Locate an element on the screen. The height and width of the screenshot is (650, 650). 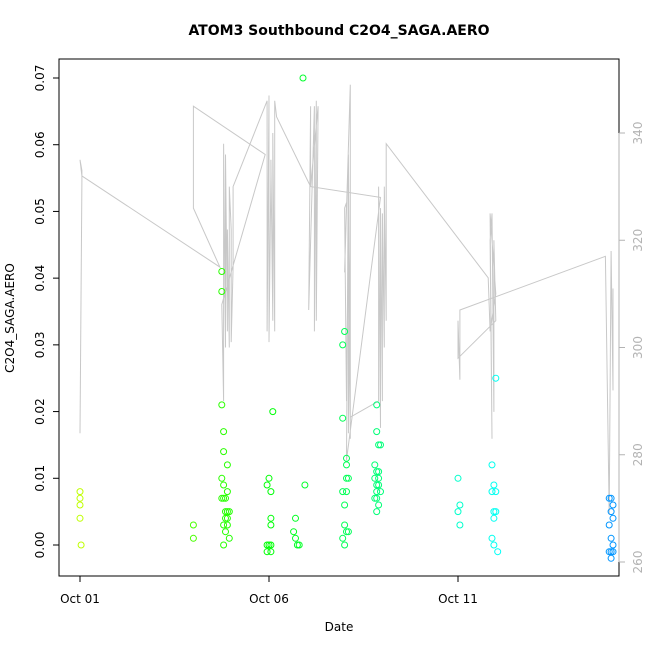
y-axis: 0.00 0.01 0.02 0.03 0.04 0.05 0.06 0.07 is located at coordinates (46, 311).